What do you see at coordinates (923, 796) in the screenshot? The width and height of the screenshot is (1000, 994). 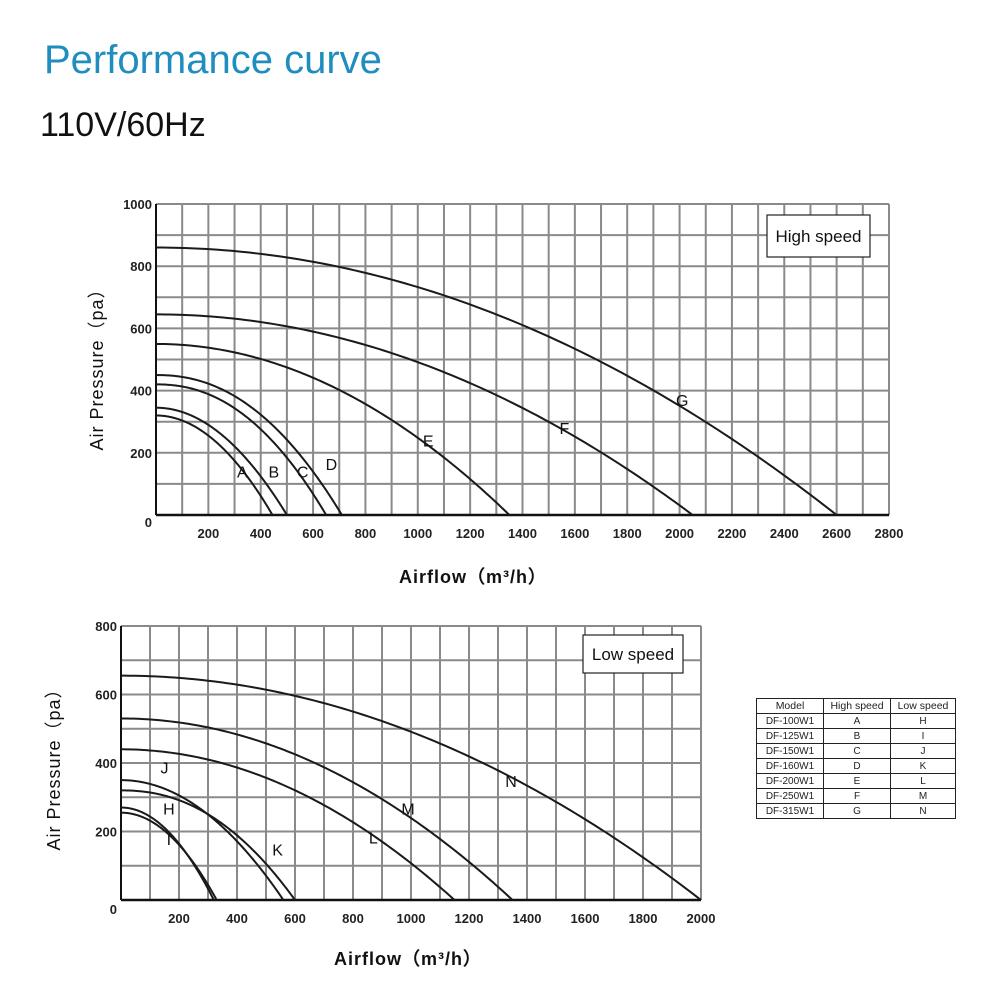 I see `low-speed-cell: M` at bounding box center [923, 796].